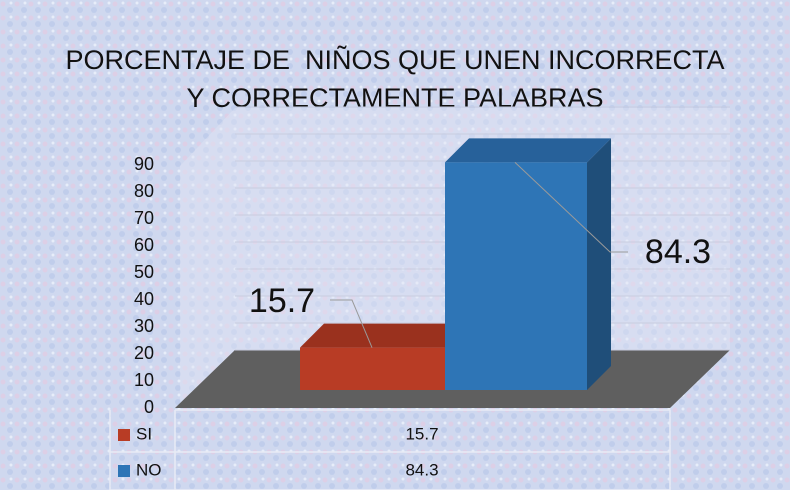 Image resolution: width=790 pixels, height=490 pixels. I want to click on y-tick-label: 20, so click(144, 353).